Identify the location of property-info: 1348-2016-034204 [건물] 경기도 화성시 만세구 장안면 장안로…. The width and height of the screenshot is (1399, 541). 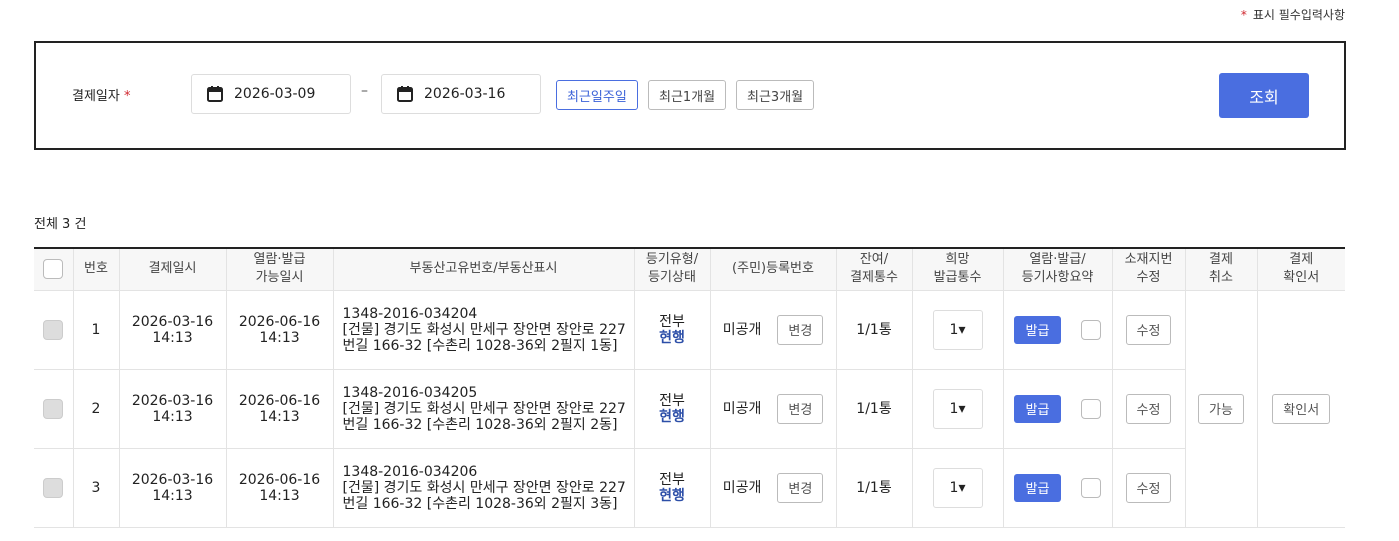
(483, 330).